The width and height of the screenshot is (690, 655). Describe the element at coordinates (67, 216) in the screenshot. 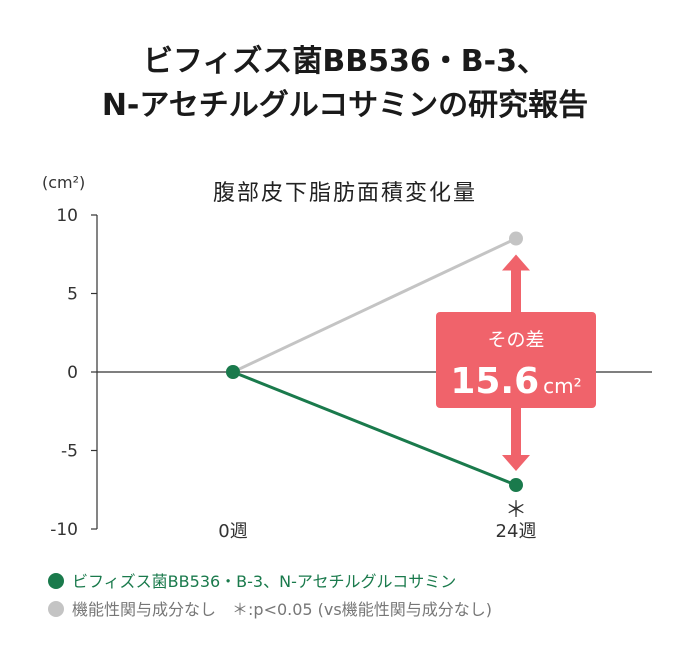

I see `y-tick-label: 10` at that location.